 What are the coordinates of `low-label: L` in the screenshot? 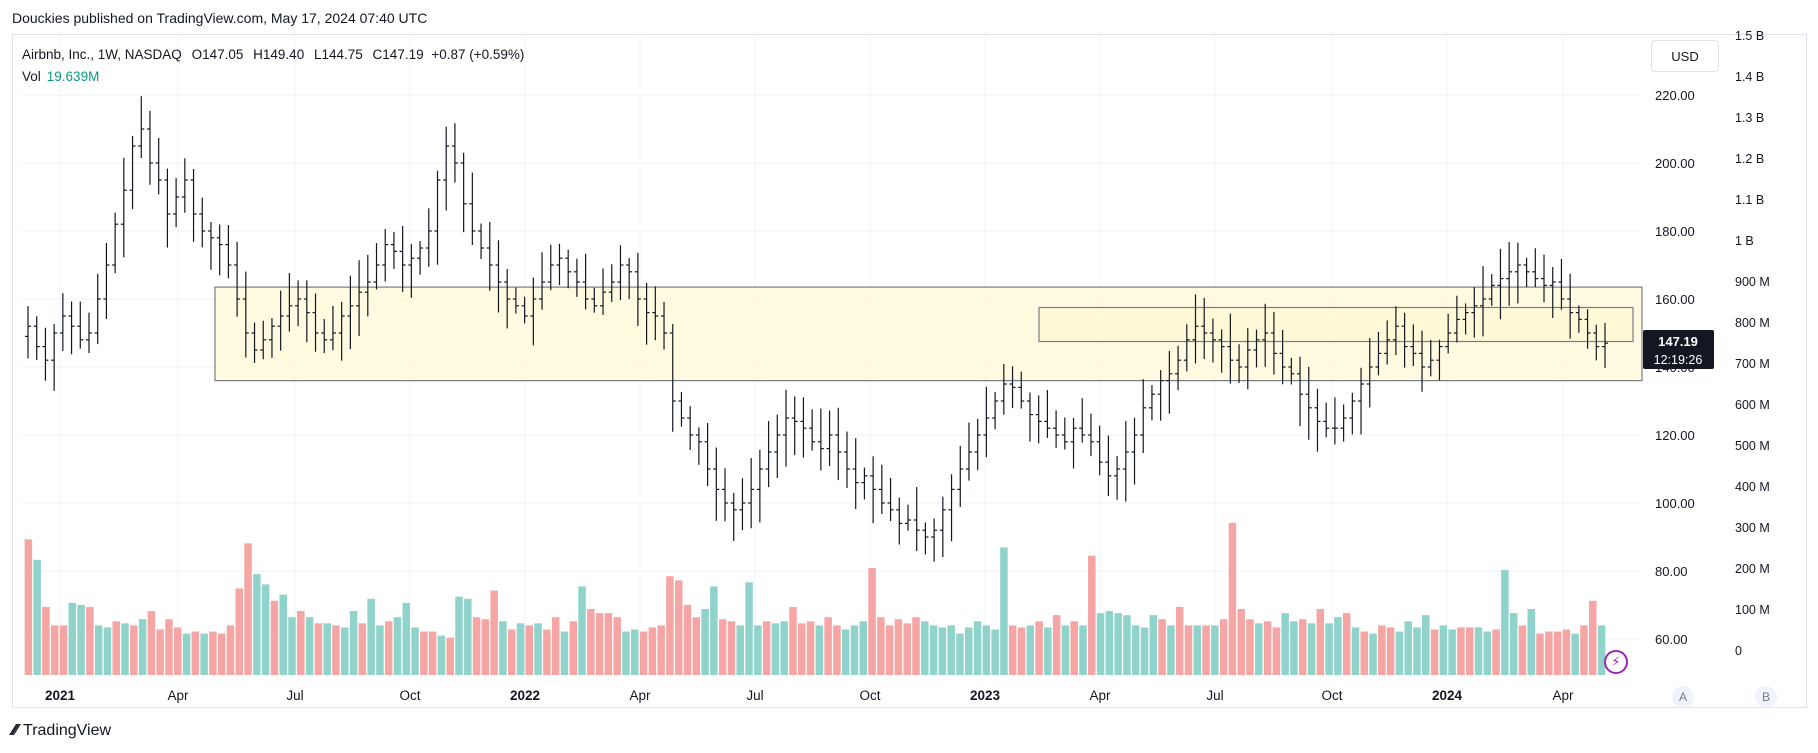 It's located at (317, 54).